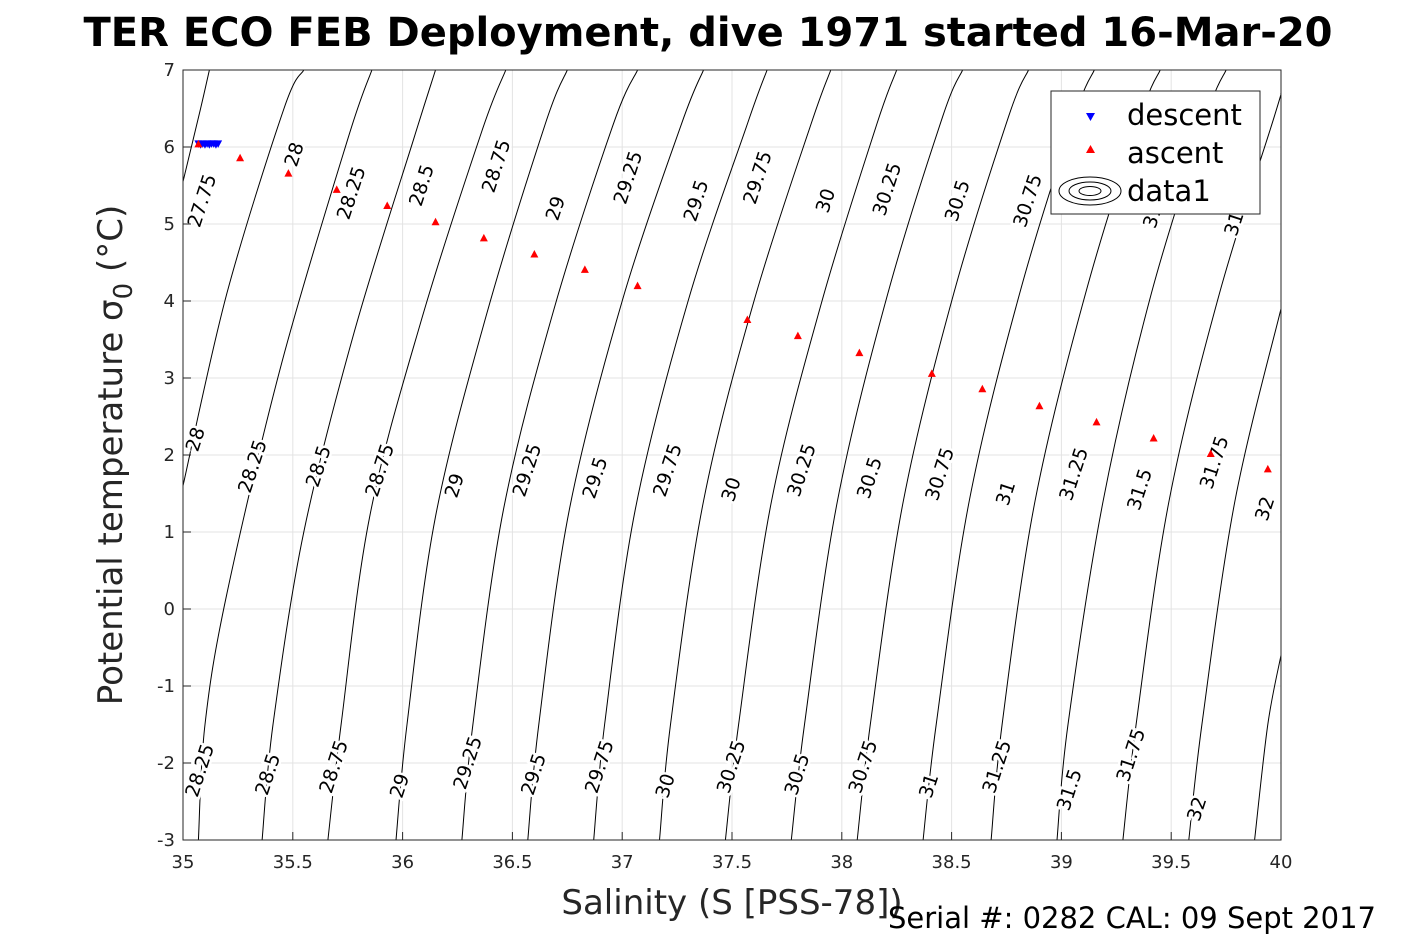  Describe the element at coordinates (166, 686) in the screenshot. I see `y-tick-label: -1` at that location.